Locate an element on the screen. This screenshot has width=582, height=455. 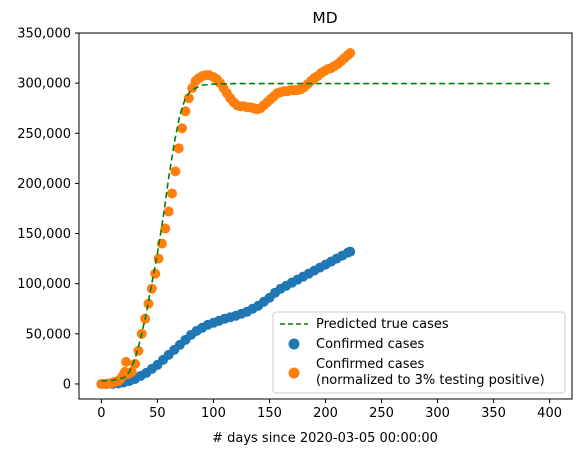
legend-box is located at coordinates (419, 352).